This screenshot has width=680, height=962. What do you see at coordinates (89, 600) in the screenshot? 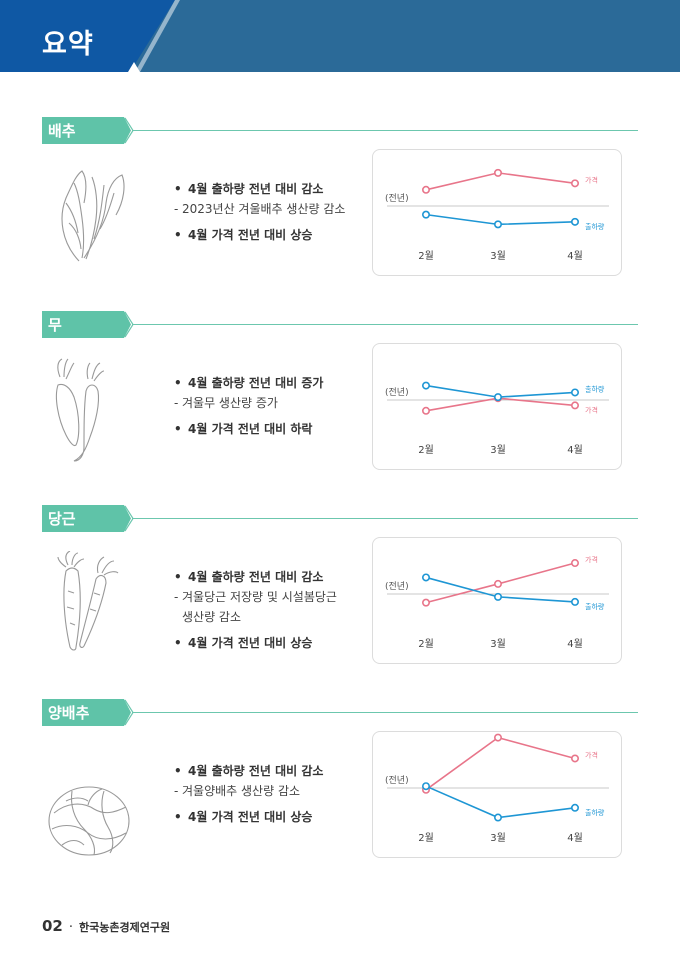
I see `carrot-icon` at bounding box center [89, 600].